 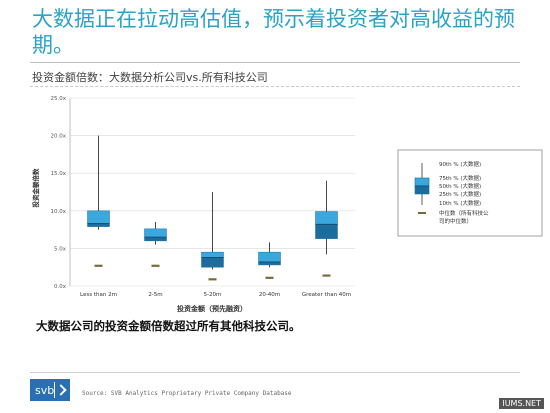 I want to click on y-tick-label: 0.0x, so click(x=60, y=287).